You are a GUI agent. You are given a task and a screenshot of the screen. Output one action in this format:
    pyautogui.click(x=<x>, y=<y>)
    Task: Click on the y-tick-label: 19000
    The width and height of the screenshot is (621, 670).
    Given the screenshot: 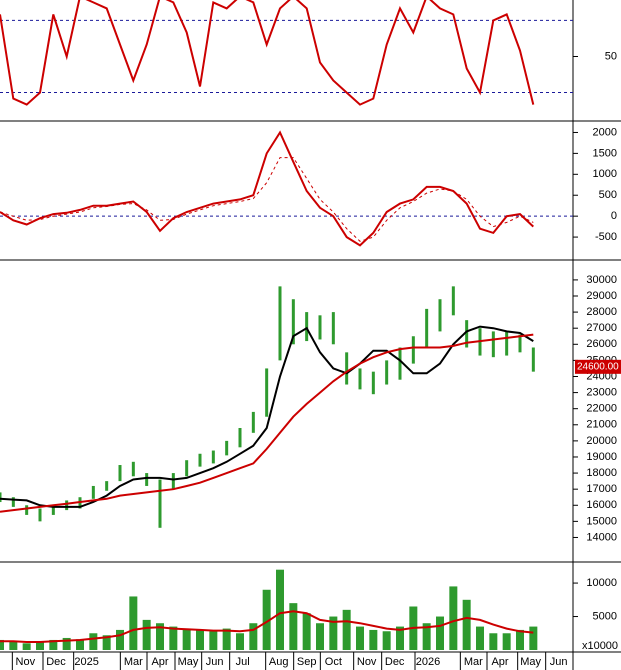 What is the action you would take?
    pyautogui.click(x=601, y=457)
    